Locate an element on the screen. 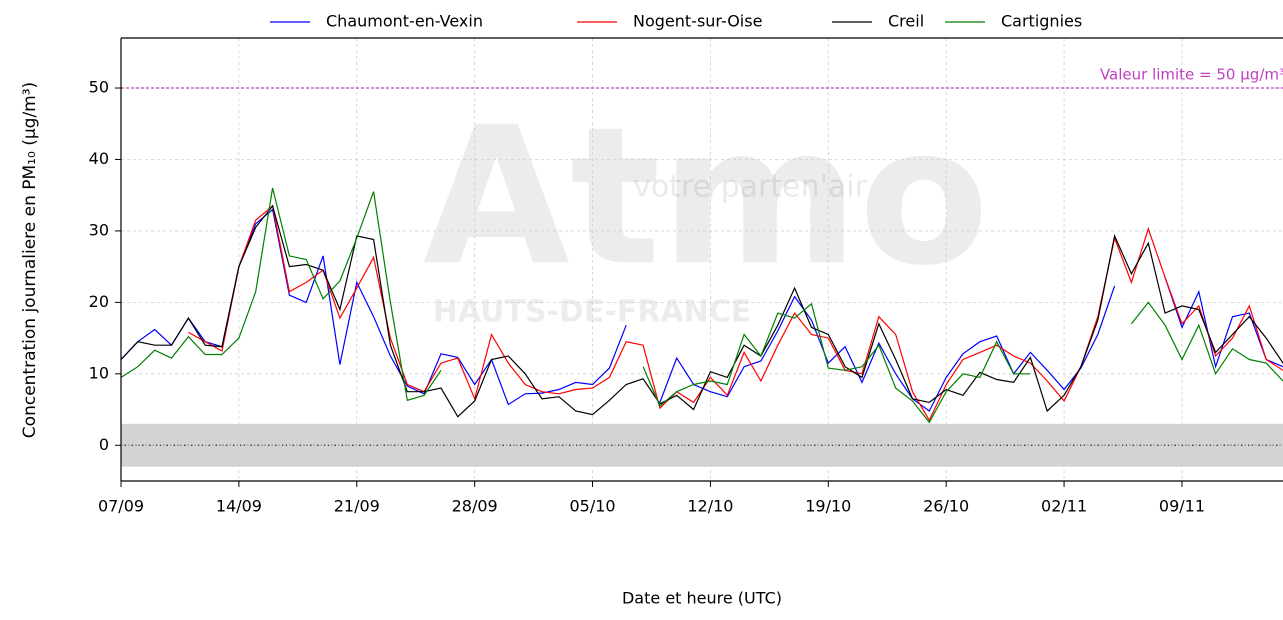  x-tick-label: 14/09 is located at coordinates (239, 506).